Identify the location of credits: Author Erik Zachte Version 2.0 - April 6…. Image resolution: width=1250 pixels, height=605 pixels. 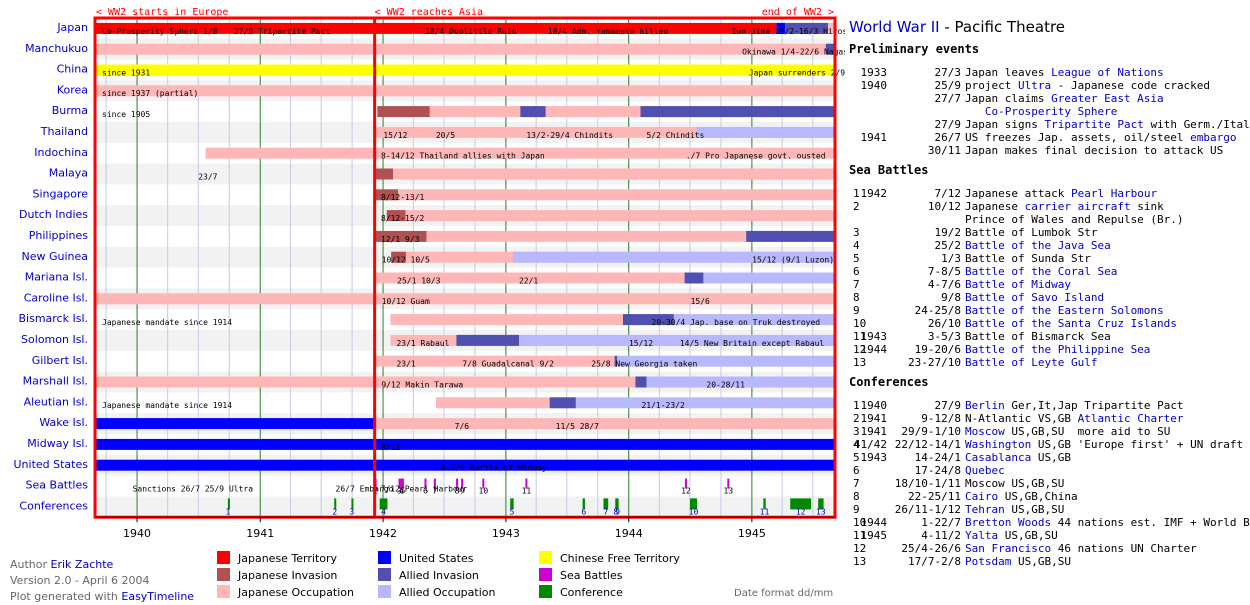
(102, 581).